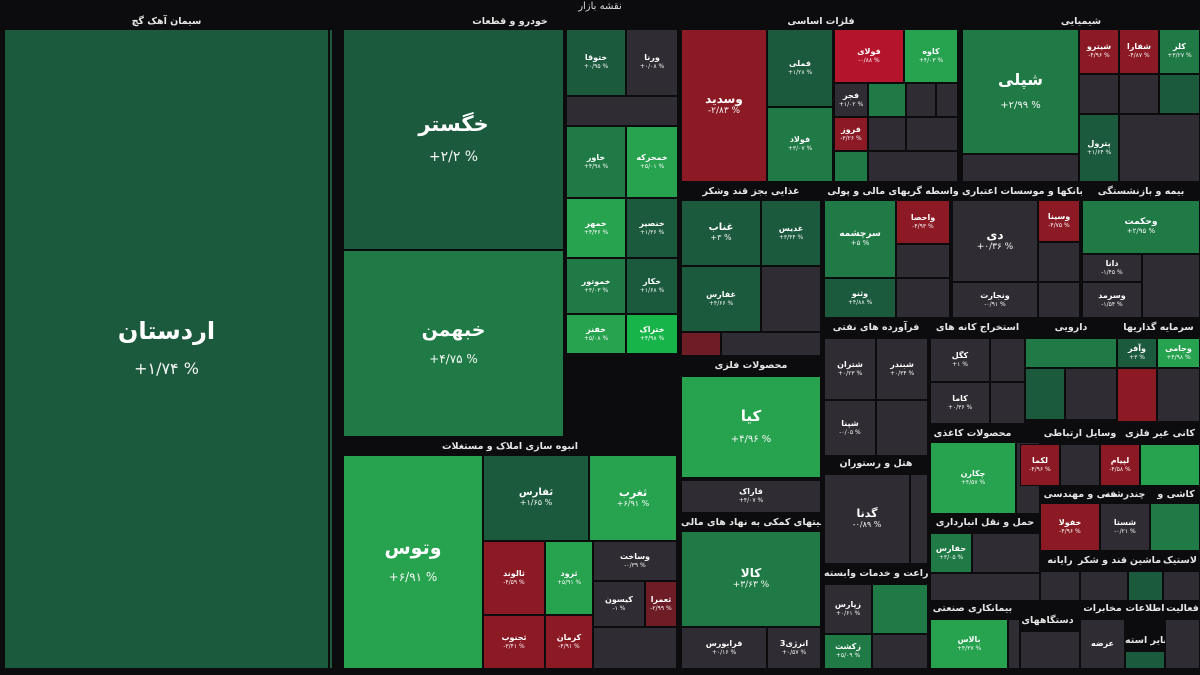 The height and width of the screenshot is (675, 1200). Describe the element at coordinates (1112, 300) in the screenshot. I see `stock-tile: وسرمد -۱/۵۴ %` at that location.